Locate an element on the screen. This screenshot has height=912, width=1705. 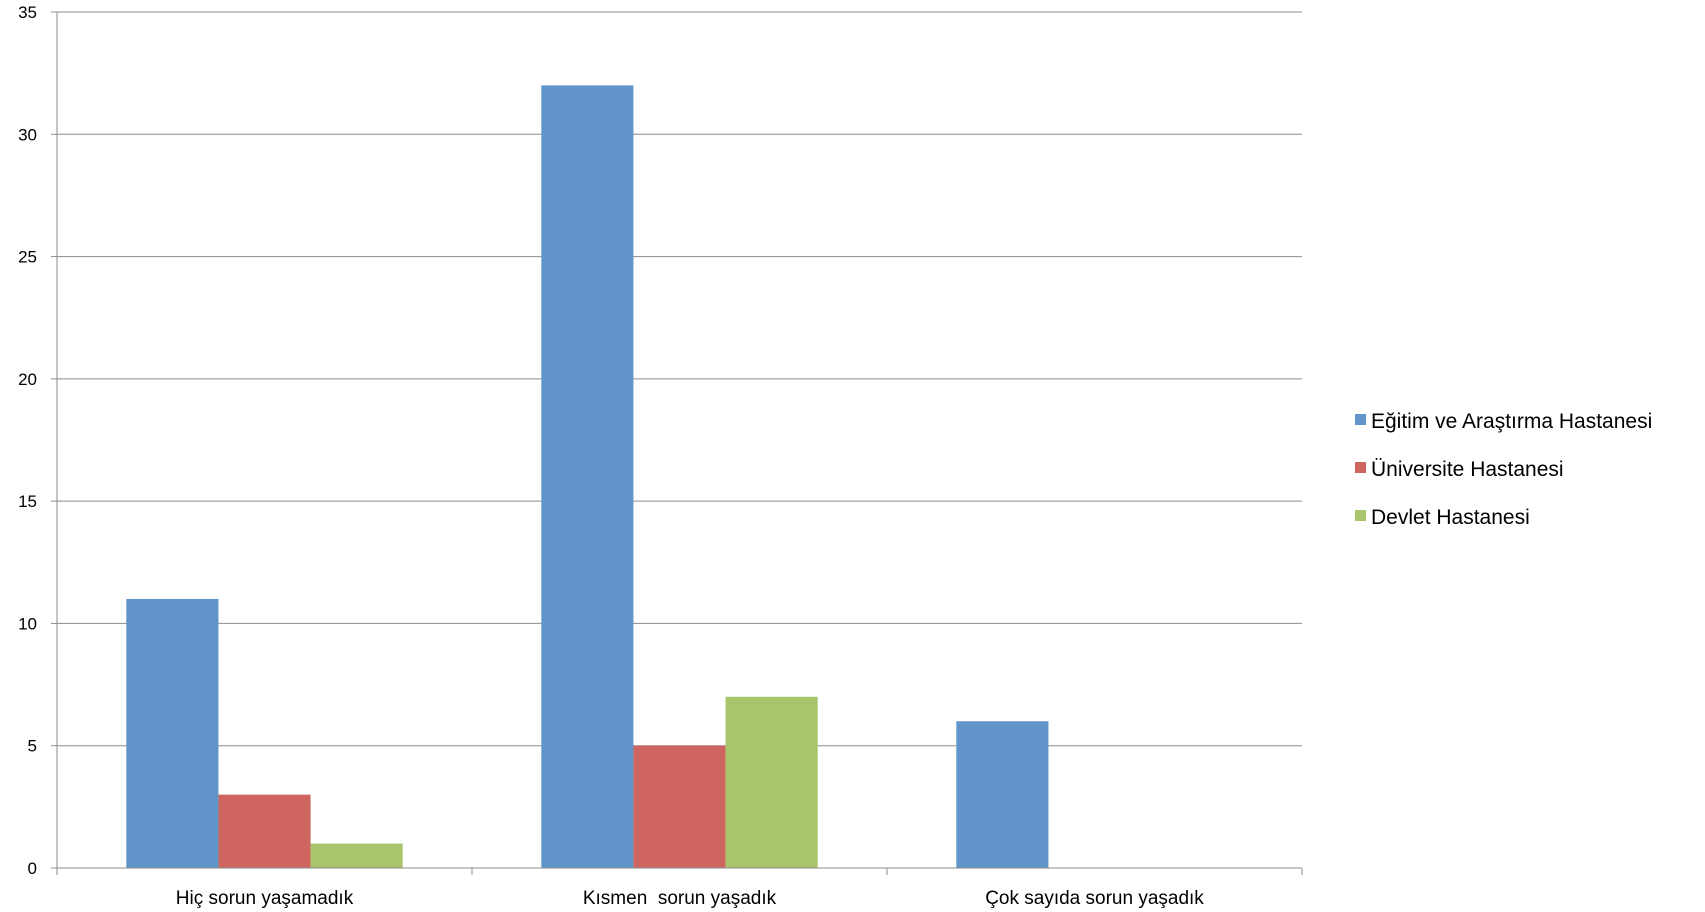
legend-label: Eğitim ve Araştırma Hastanesi is located at coordinates (1512, 421).